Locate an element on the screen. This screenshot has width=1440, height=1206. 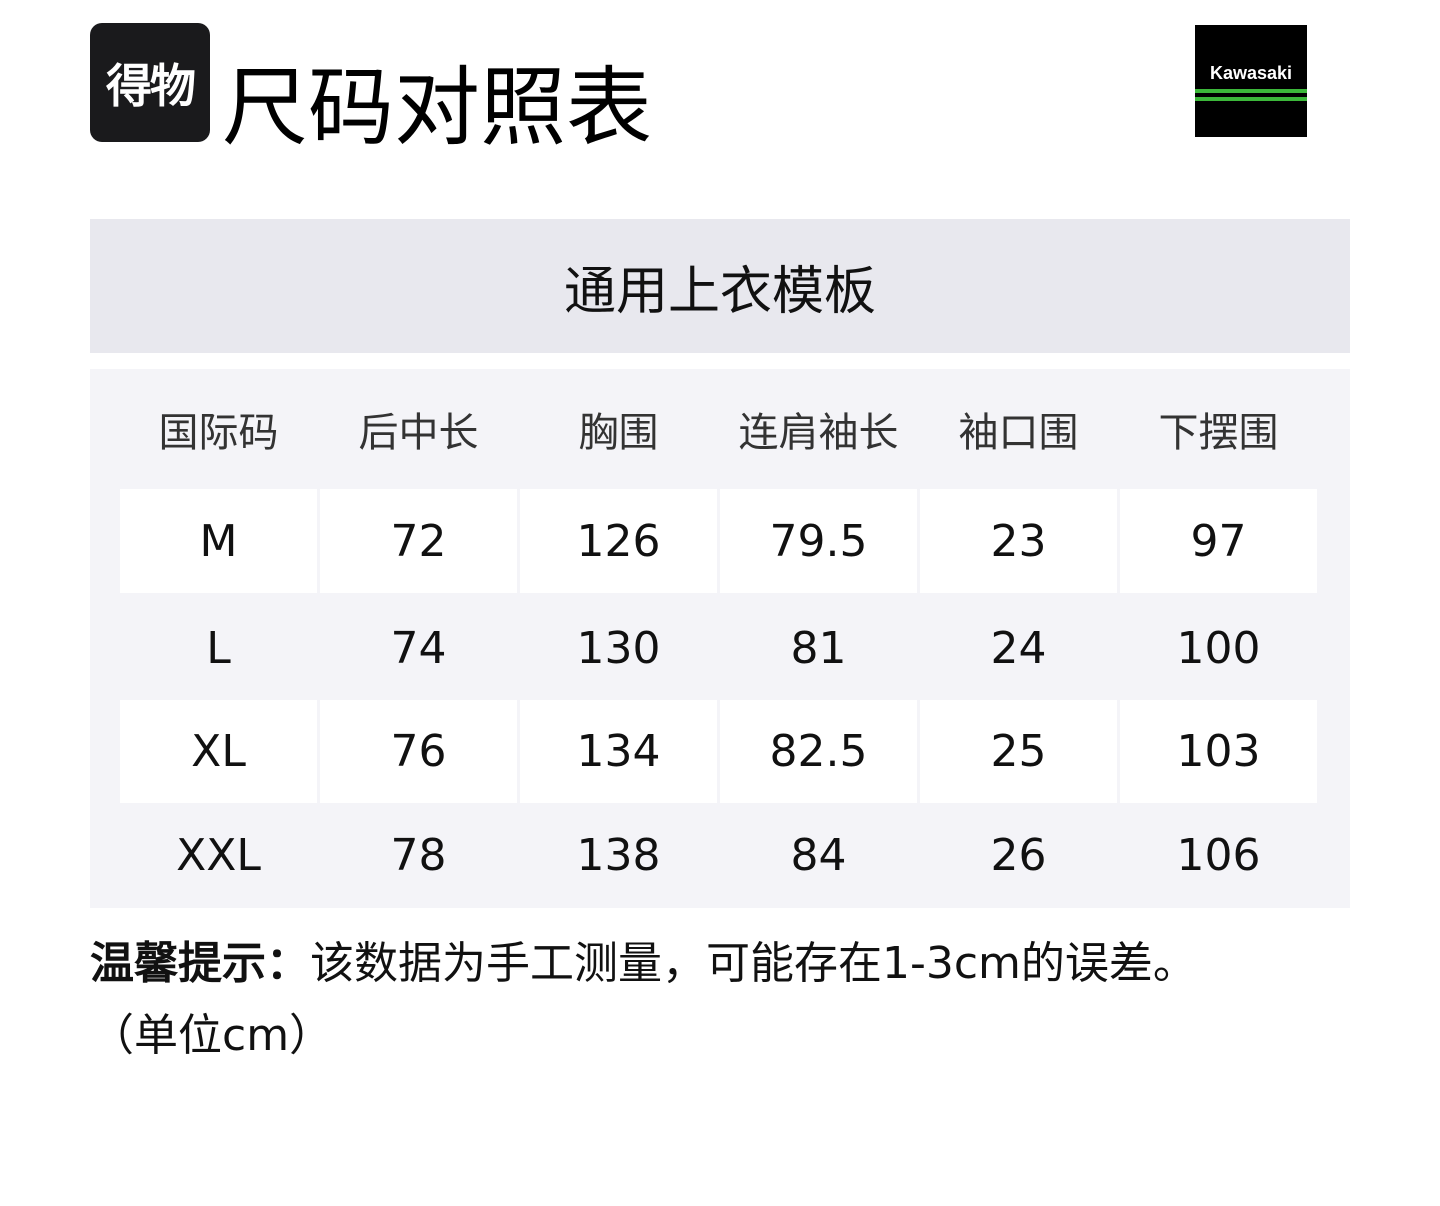
table-cell: L is located at coordinates (218, 648).